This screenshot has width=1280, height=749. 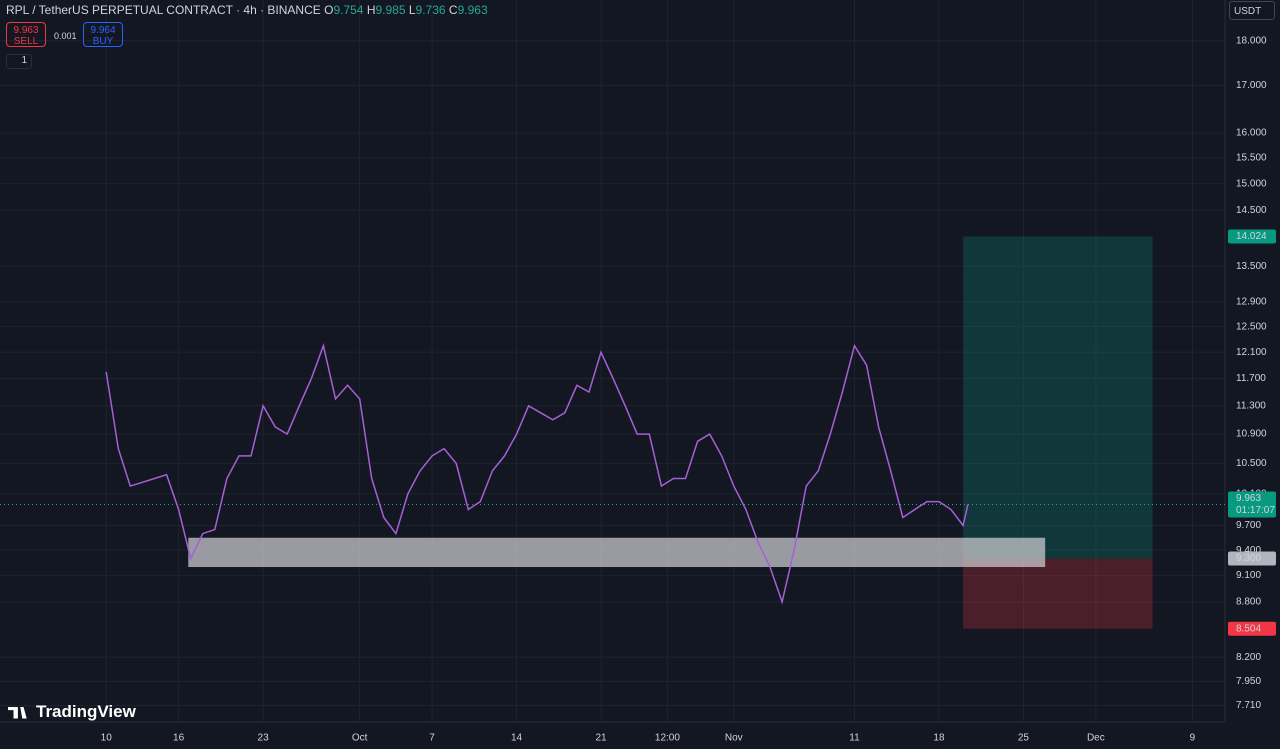 I want to click on currency-select: USDT, so click(x=1252, y=10).